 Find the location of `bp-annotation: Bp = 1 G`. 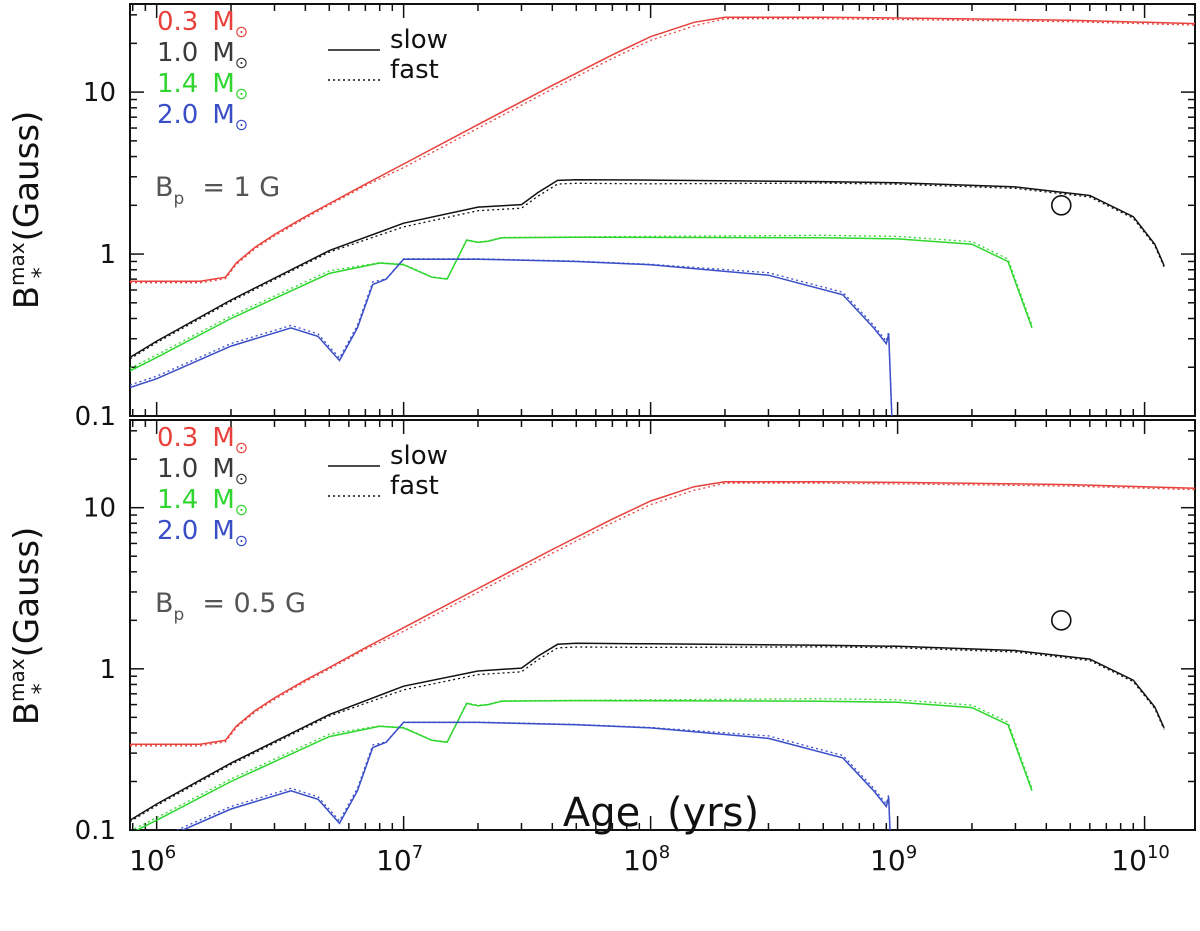

bp-annotation: Bp = 1 G is located at coordinates (217, 190).